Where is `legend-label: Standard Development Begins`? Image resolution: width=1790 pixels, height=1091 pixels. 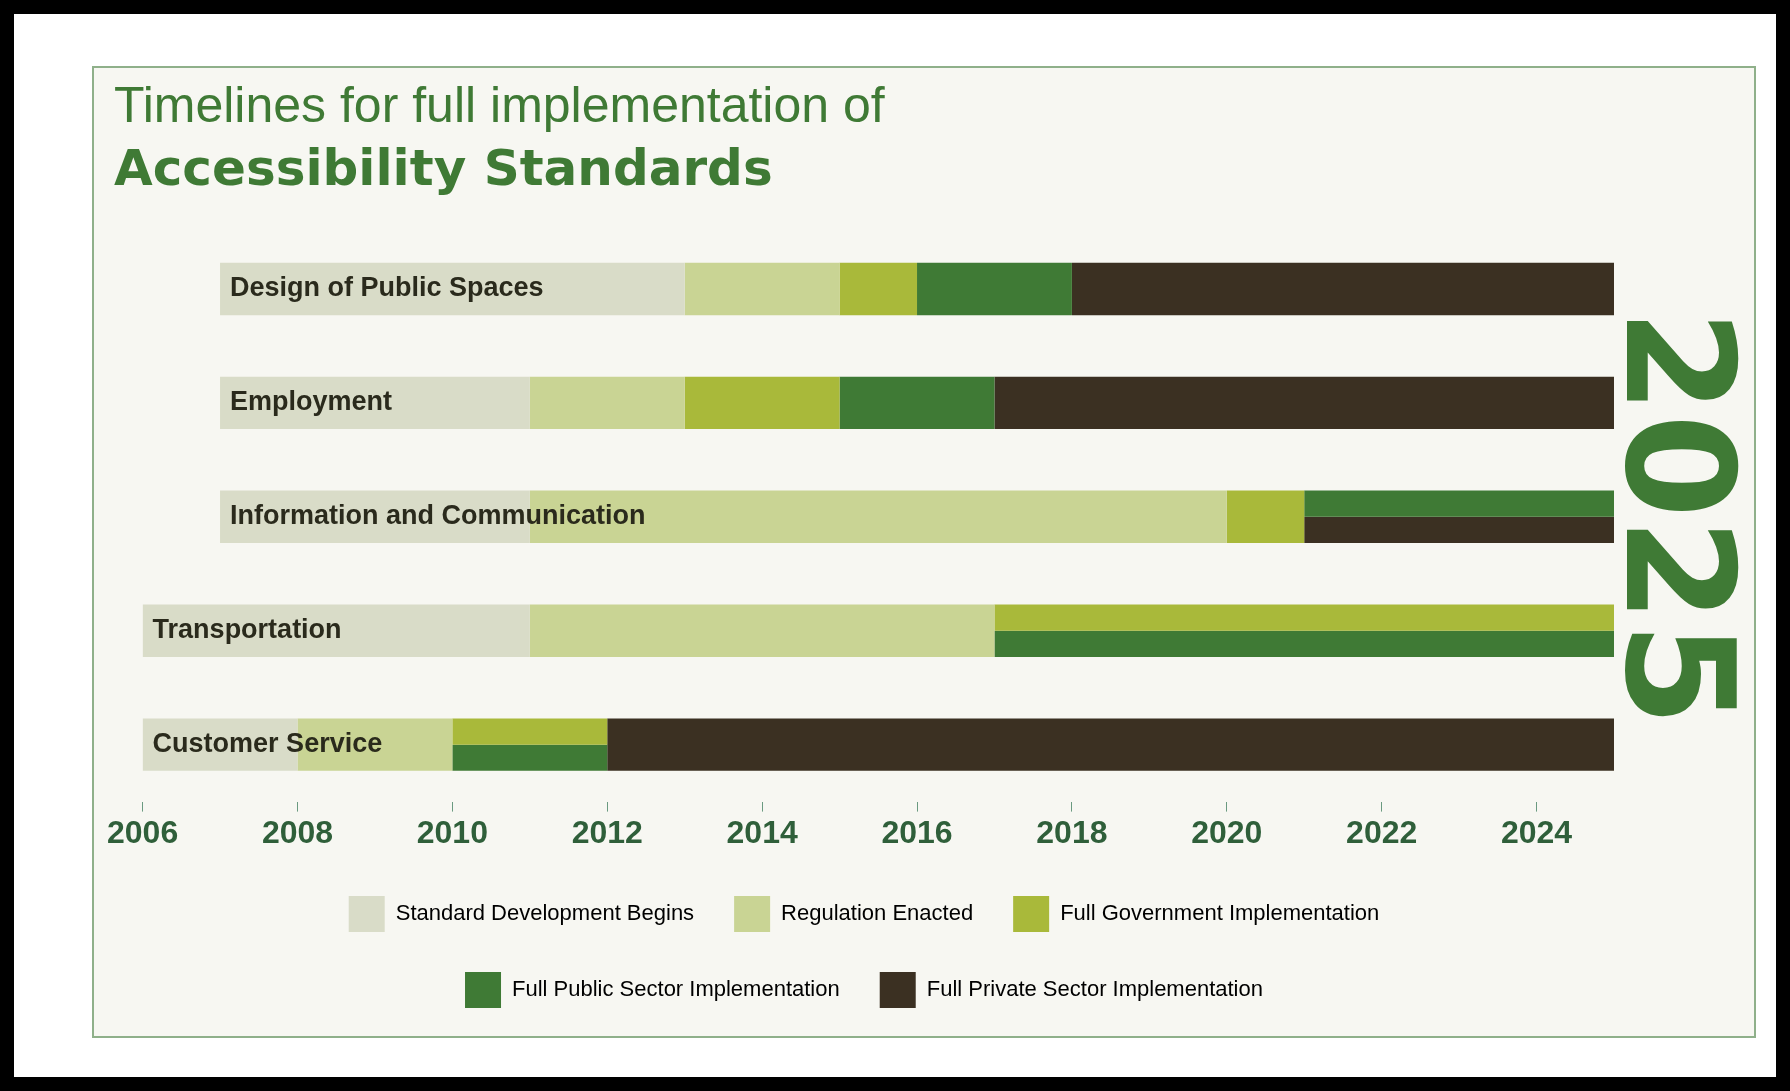 legend-label: Standard Development Begins is located at coordinates (545, 913).